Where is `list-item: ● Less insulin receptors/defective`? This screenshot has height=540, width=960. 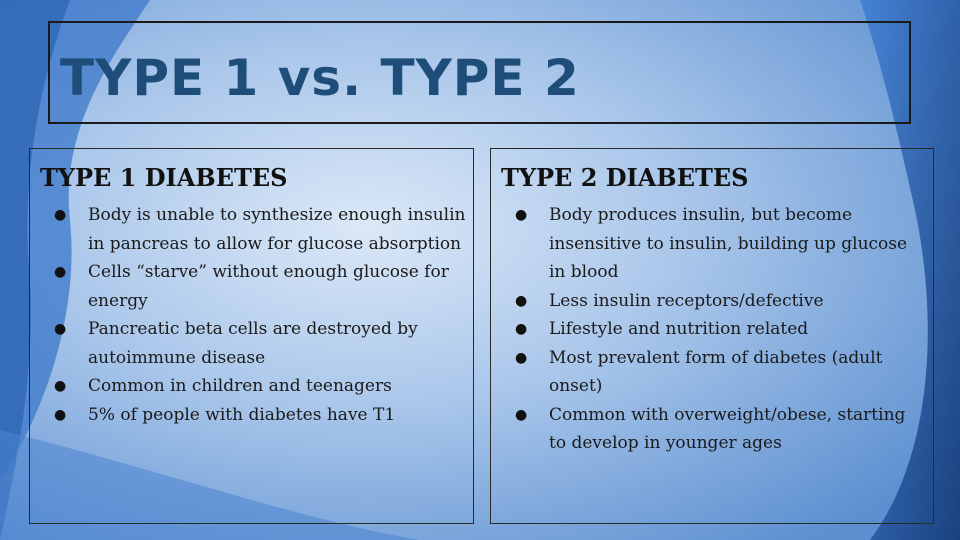
list-item: ● Less insulin receptors/defective is located at coordinates (719, 301).